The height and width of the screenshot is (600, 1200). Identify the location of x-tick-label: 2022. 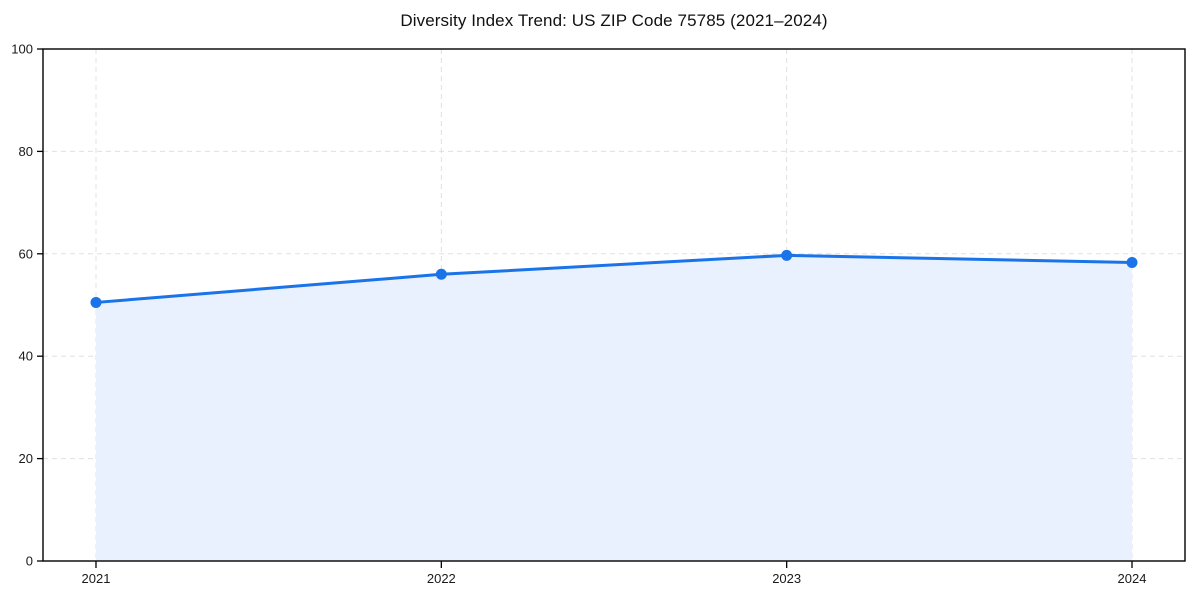
(441, 578).